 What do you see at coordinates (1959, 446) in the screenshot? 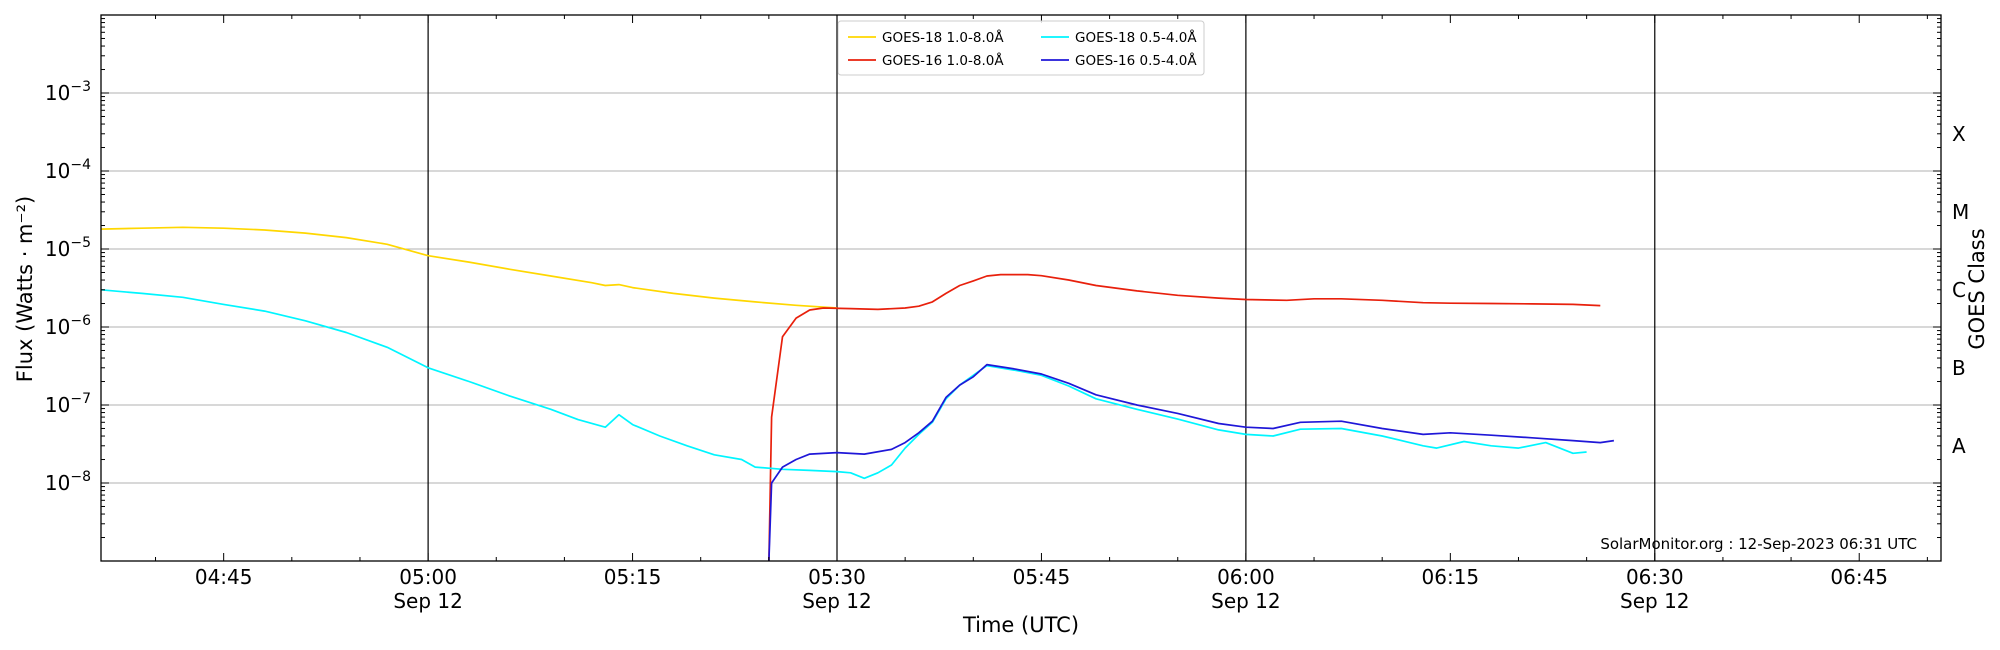
I see `goes-class-label: A` at bounding box center [1959, 446].